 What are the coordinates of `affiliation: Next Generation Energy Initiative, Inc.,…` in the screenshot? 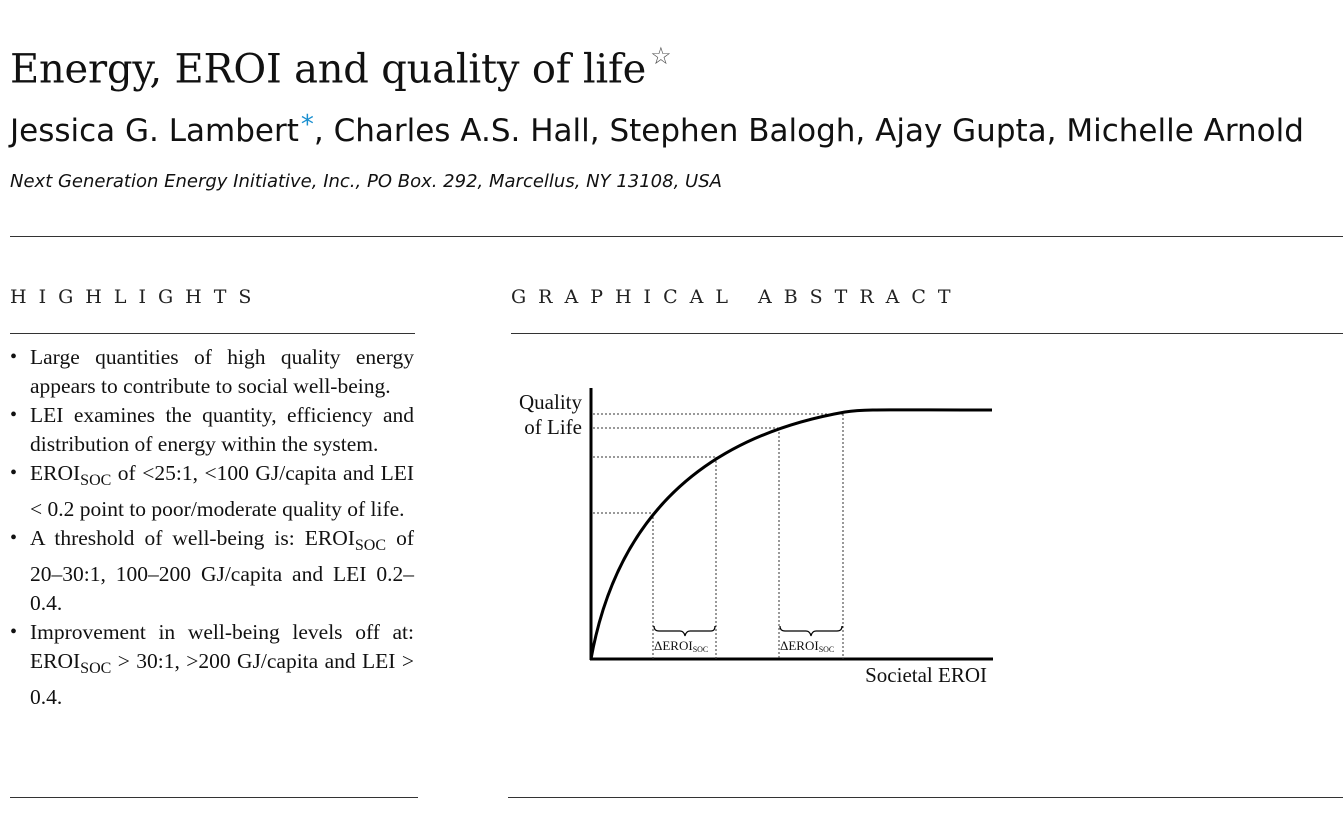 It's located at (366, 181).